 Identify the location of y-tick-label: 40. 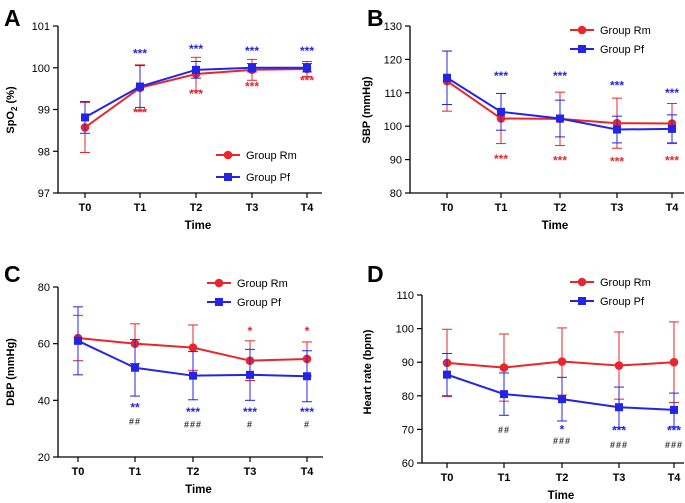
(44, 401).